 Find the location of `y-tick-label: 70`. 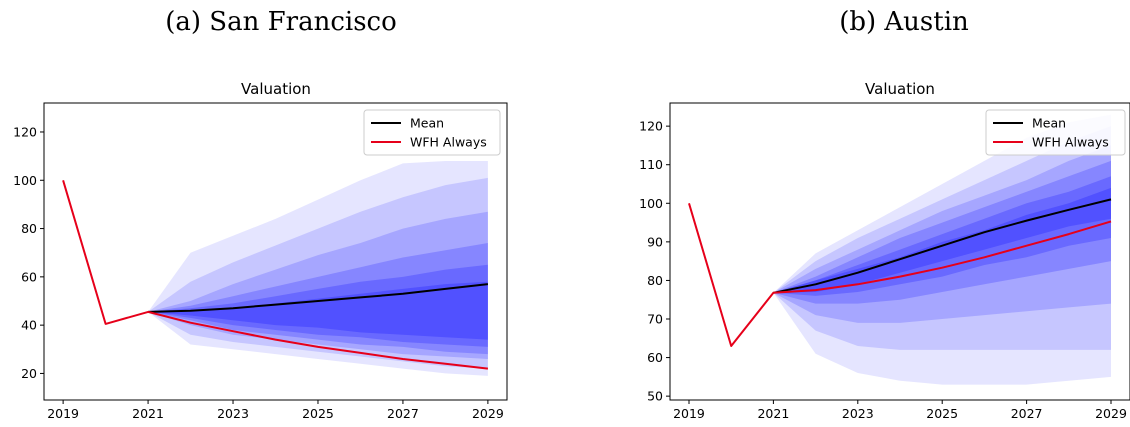

y-tick-label: 70 is located at coordinates (655, 319).